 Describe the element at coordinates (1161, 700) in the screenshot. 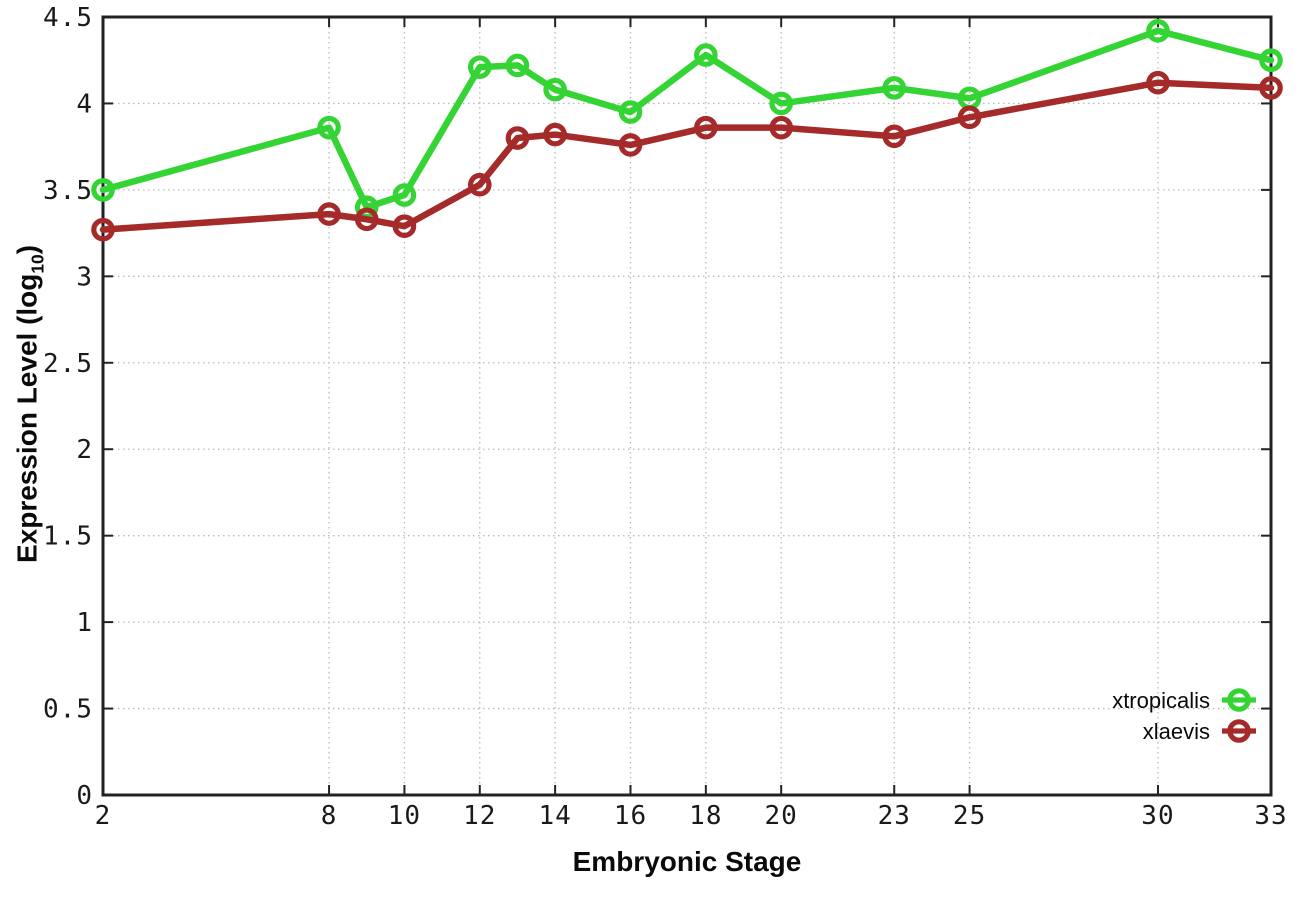

I see `legend-label-xtropicalis: xtropicalis` at that location.